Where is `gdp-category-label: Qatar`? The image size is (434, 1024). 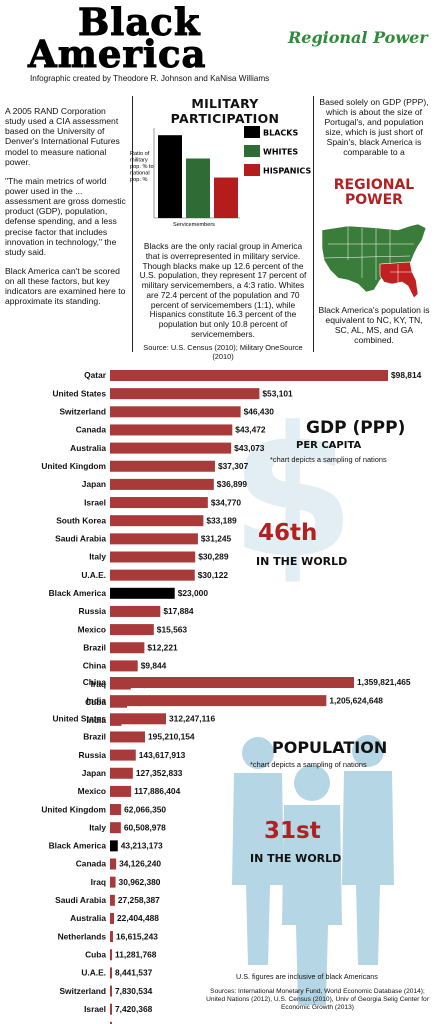
gdp-category-label: Qatar is located at coordinates (95, 375).